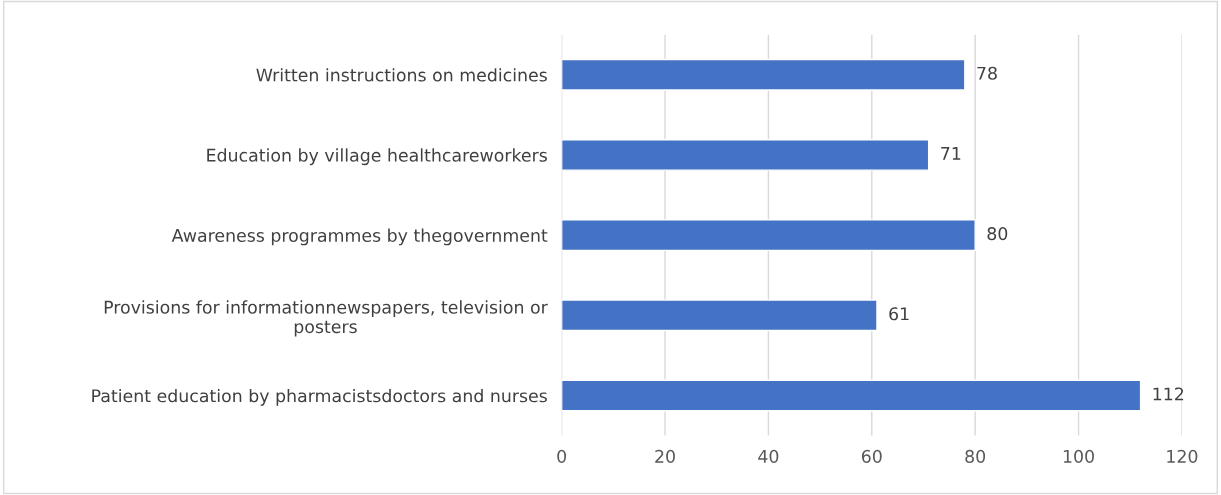 The height and width of the screenshot is (495, 1221). I want to click on data-label: 80, so click(997, 234).